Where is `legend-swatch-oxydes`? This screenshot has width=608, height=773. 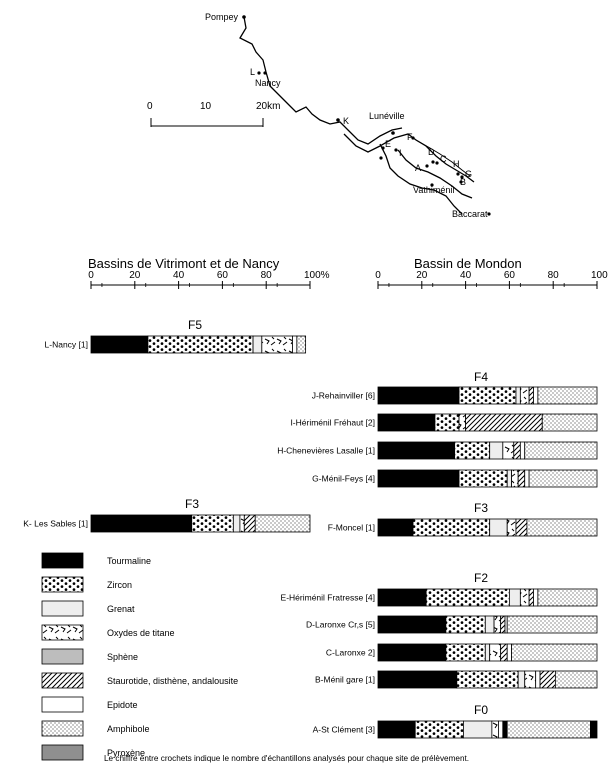
legend-swatch-oxydes is located at coordinates (62, 632).